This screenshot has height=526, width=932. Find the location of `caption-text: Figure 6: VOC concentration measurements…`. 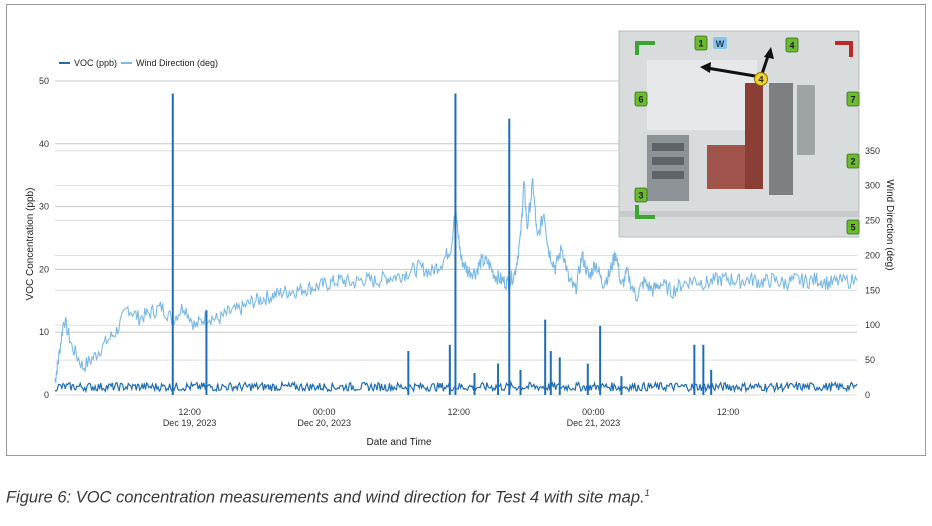

caption-text: Figure 6: VOC concentration measurements… is located at coordinates (325, 497).